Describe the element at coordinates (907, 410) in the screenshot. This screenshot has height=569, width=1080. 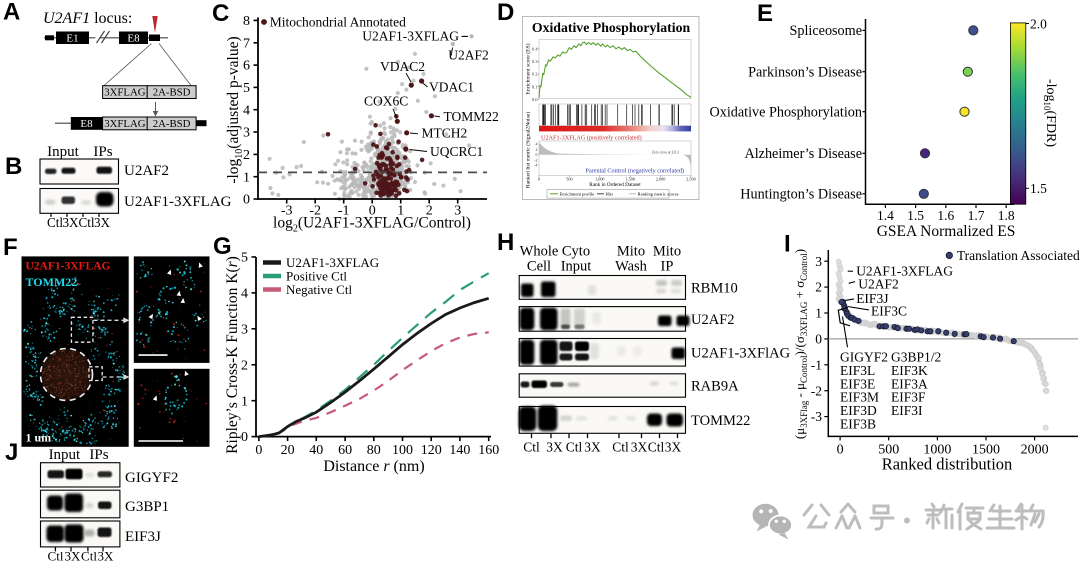
I see `svg-text: EIF3I` at that location.